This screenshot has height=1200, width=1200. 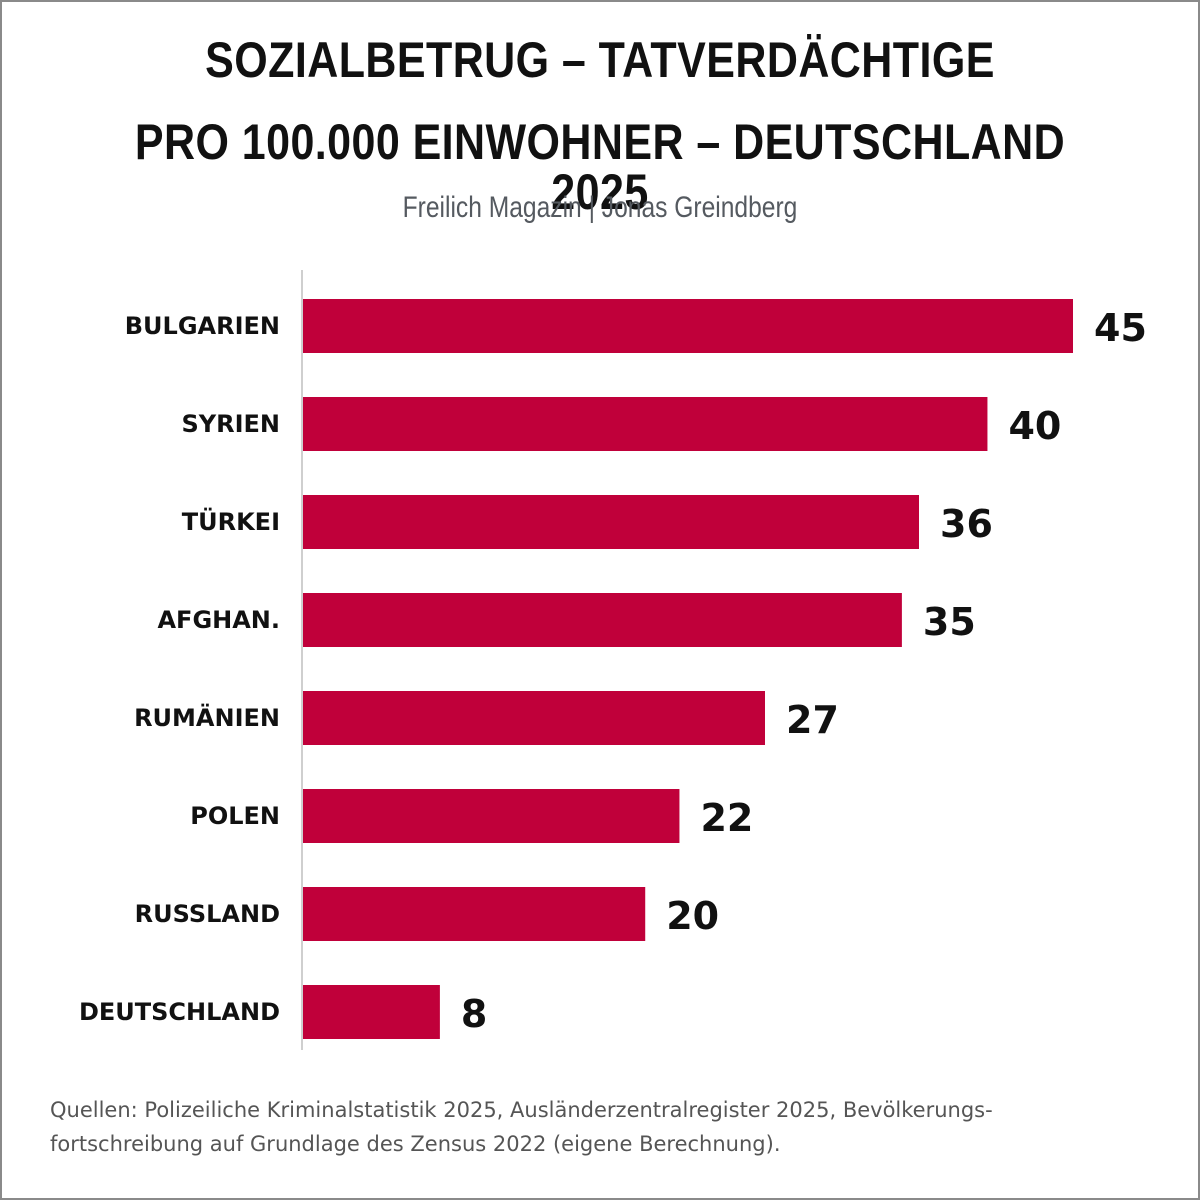 I want to click on chart-subtitle: Freilich Magazin | Jonas Greindberg, so click(x=600, y=207).